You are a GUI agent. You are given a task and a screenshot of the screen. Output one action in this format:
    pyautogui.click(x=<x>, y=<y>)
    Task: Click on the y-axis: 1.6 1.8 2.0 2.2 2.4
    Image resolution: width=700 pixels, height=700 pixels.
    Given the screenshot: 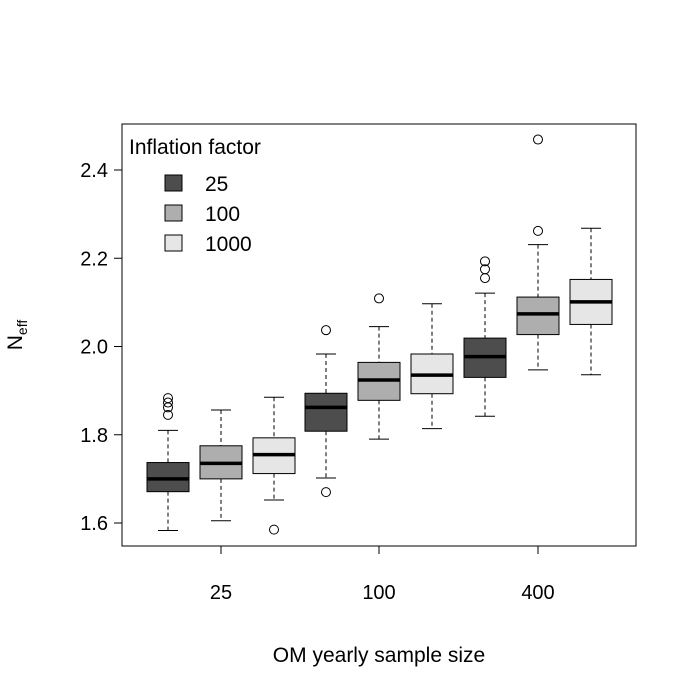 What is the action you would take?
    pyautogui.click(x=101, y=347)
    